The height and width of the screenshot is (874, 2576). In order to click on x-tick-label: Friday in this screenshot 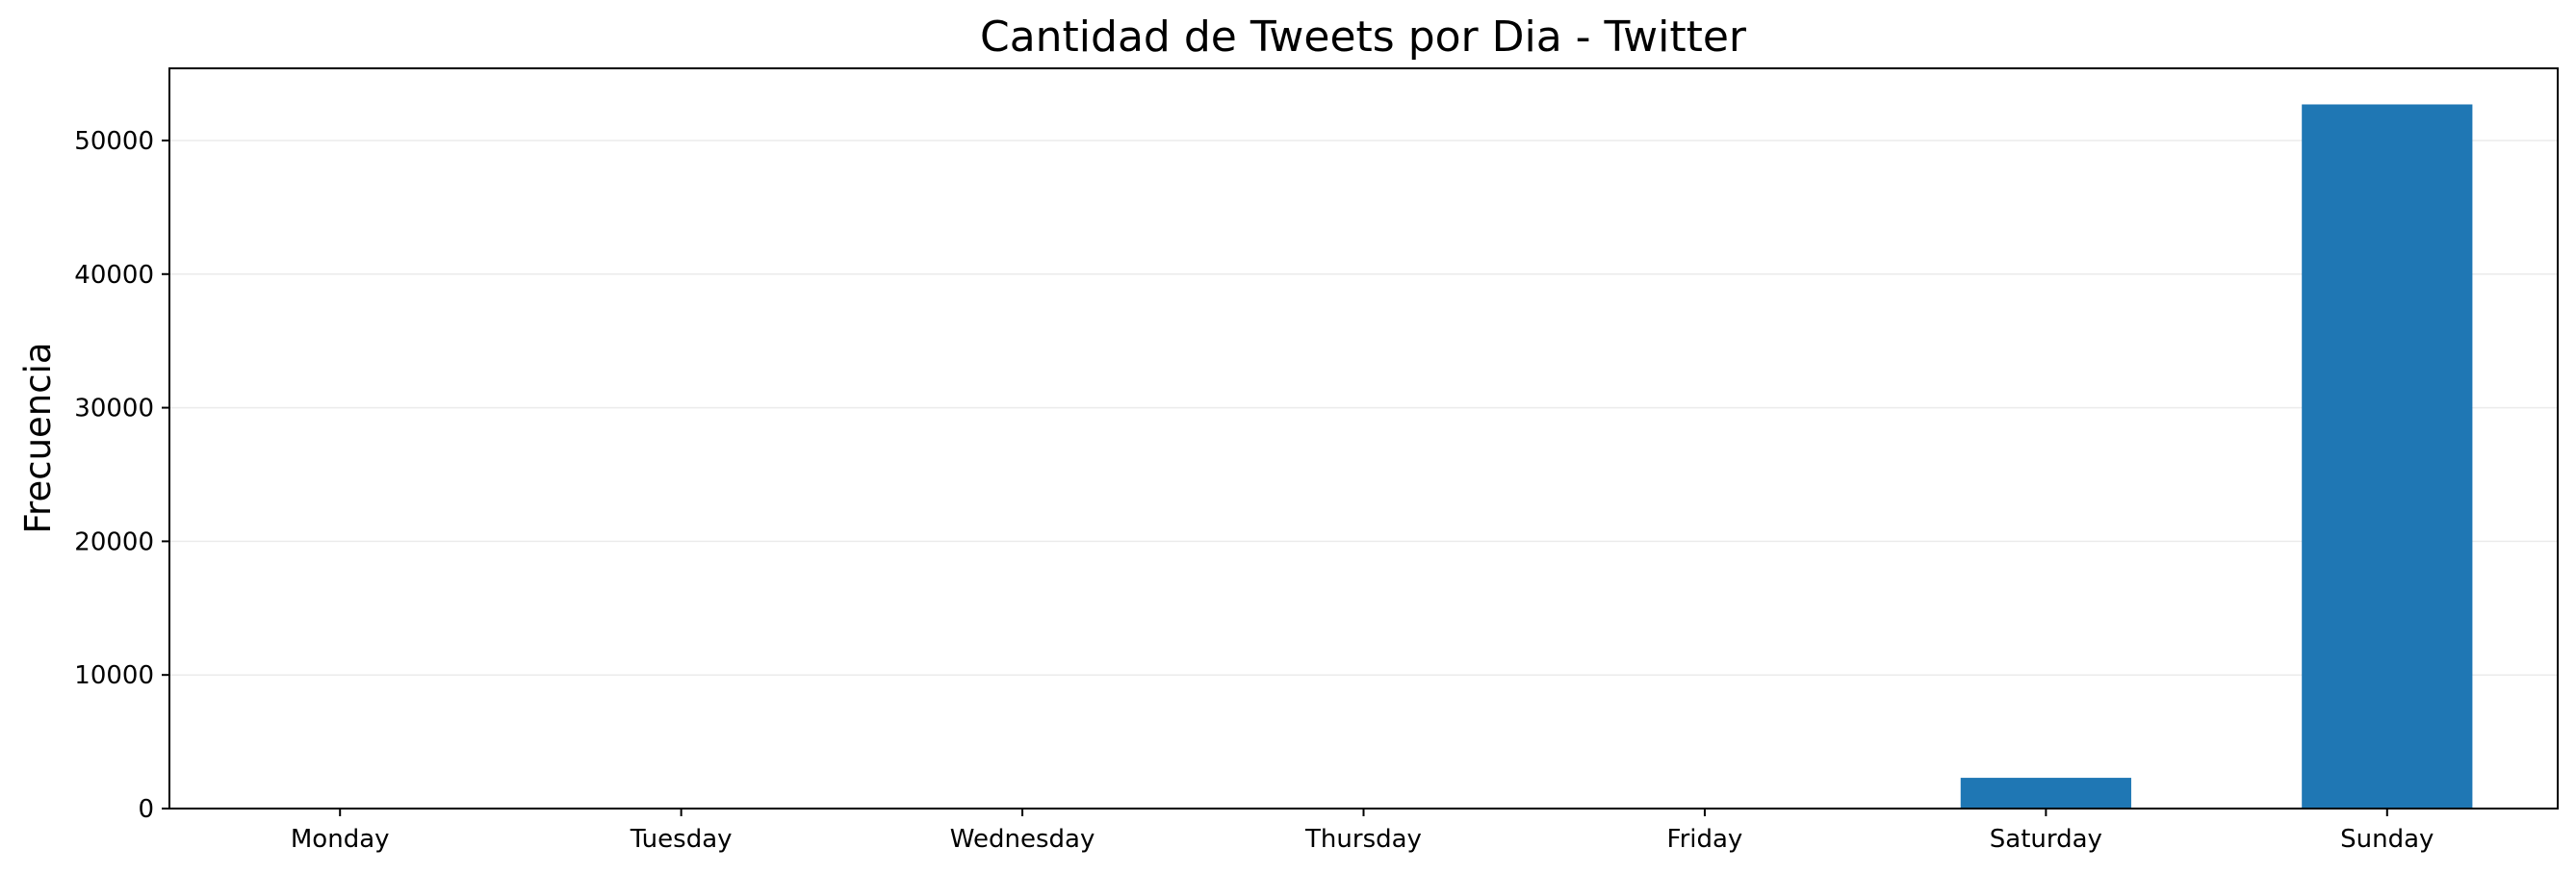, I will do `click(1705, 839)`.